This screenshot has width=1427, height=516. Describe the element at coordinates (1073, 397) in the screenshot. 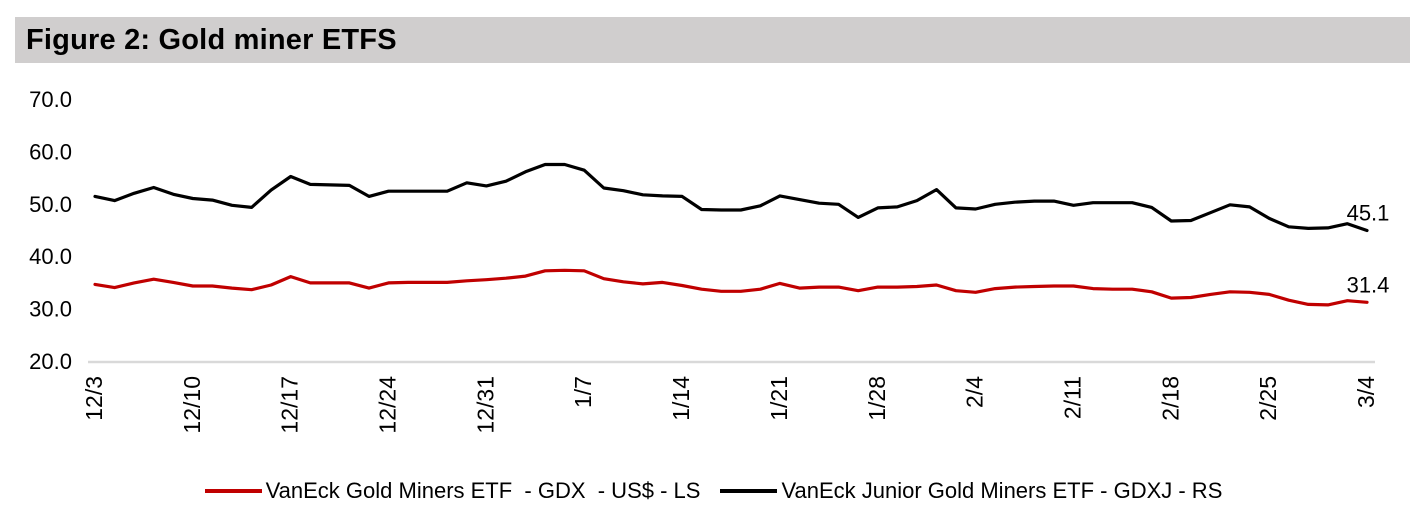

I see `x-tick-label: 2/11` at that location.